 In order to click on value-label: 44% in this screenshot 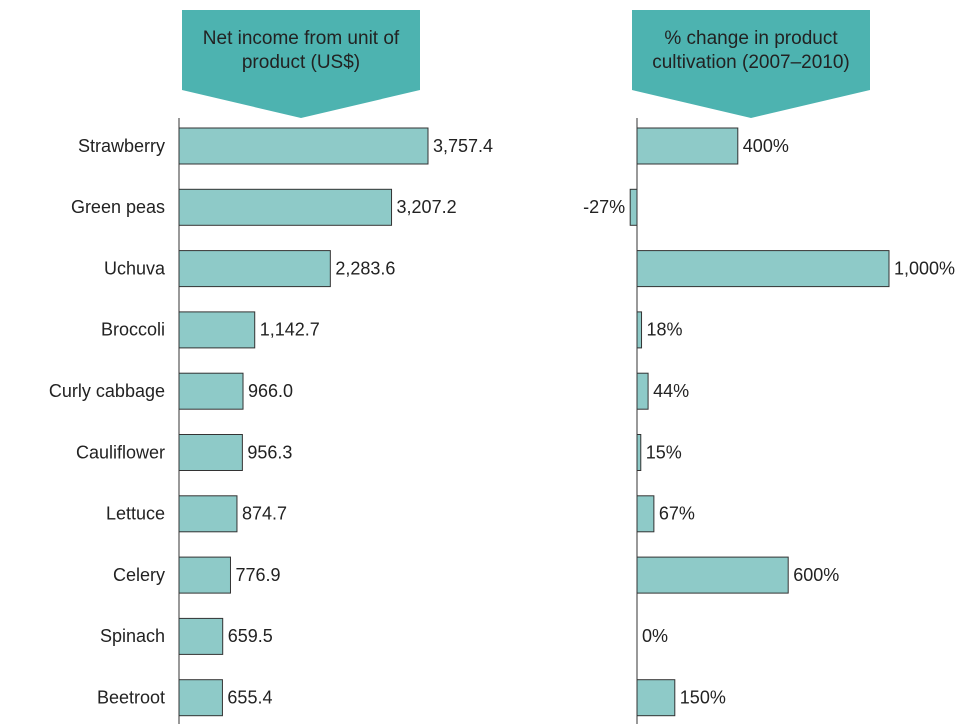, I will do `click(671, 391)`.